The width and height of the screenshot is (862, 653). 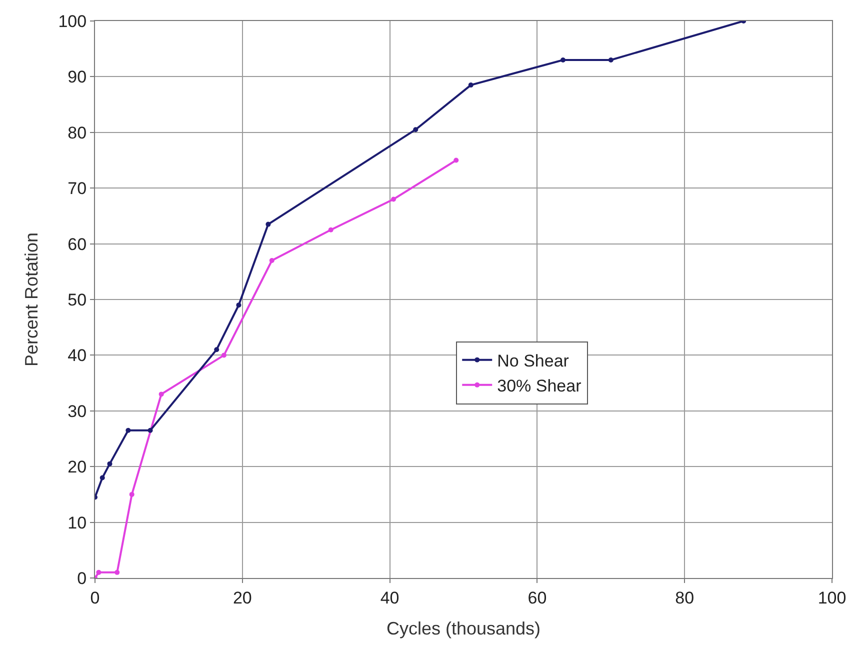 I want to click on x-tick-label: 20, so click(x=242, y=598).